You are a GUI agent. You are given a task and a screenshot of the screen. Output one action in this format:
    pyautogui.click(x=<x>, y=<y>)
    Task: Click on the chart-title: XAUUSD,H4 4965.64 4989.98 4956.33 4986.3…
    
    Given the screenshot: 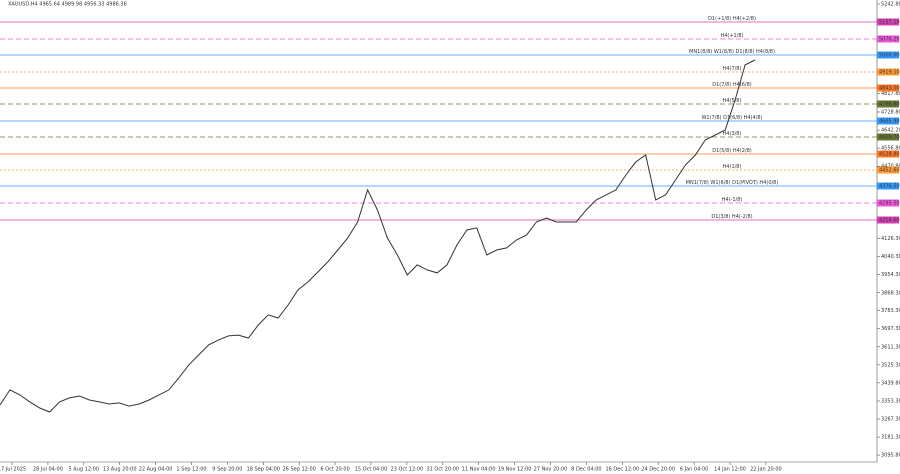 What is the action you would take?
    pyautogui.click(x=67, y=5)
    